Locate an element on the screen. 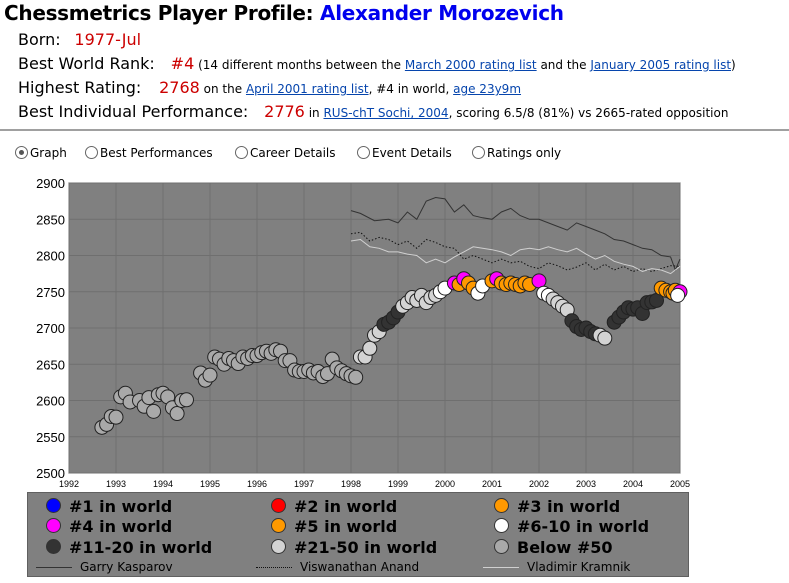 Image resolution: width=789 pixels, height=583 pixels. best-performance-value: 2776 is located at coordinates (284, 111).